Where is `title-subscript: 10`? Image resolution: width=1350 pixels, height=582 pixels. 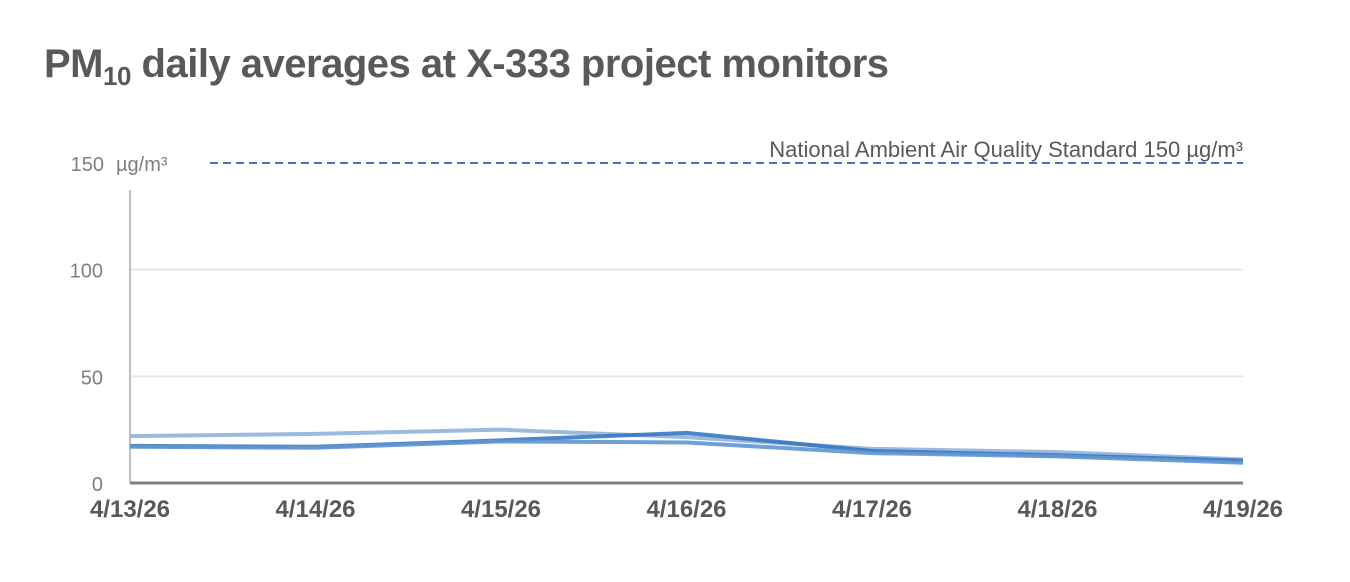
title-subscript: 10 is located at coordinates (117, 76).